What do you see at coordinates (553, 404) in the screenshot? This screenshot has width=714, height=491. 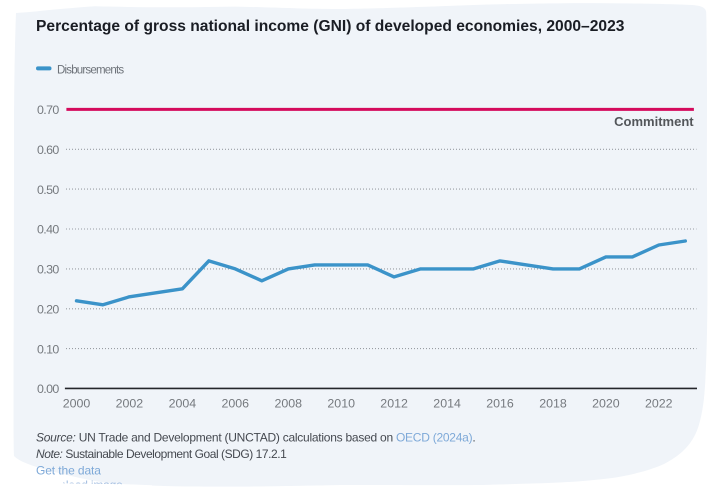 I see `svg-text: 2018` at bounding box center [553, 404].